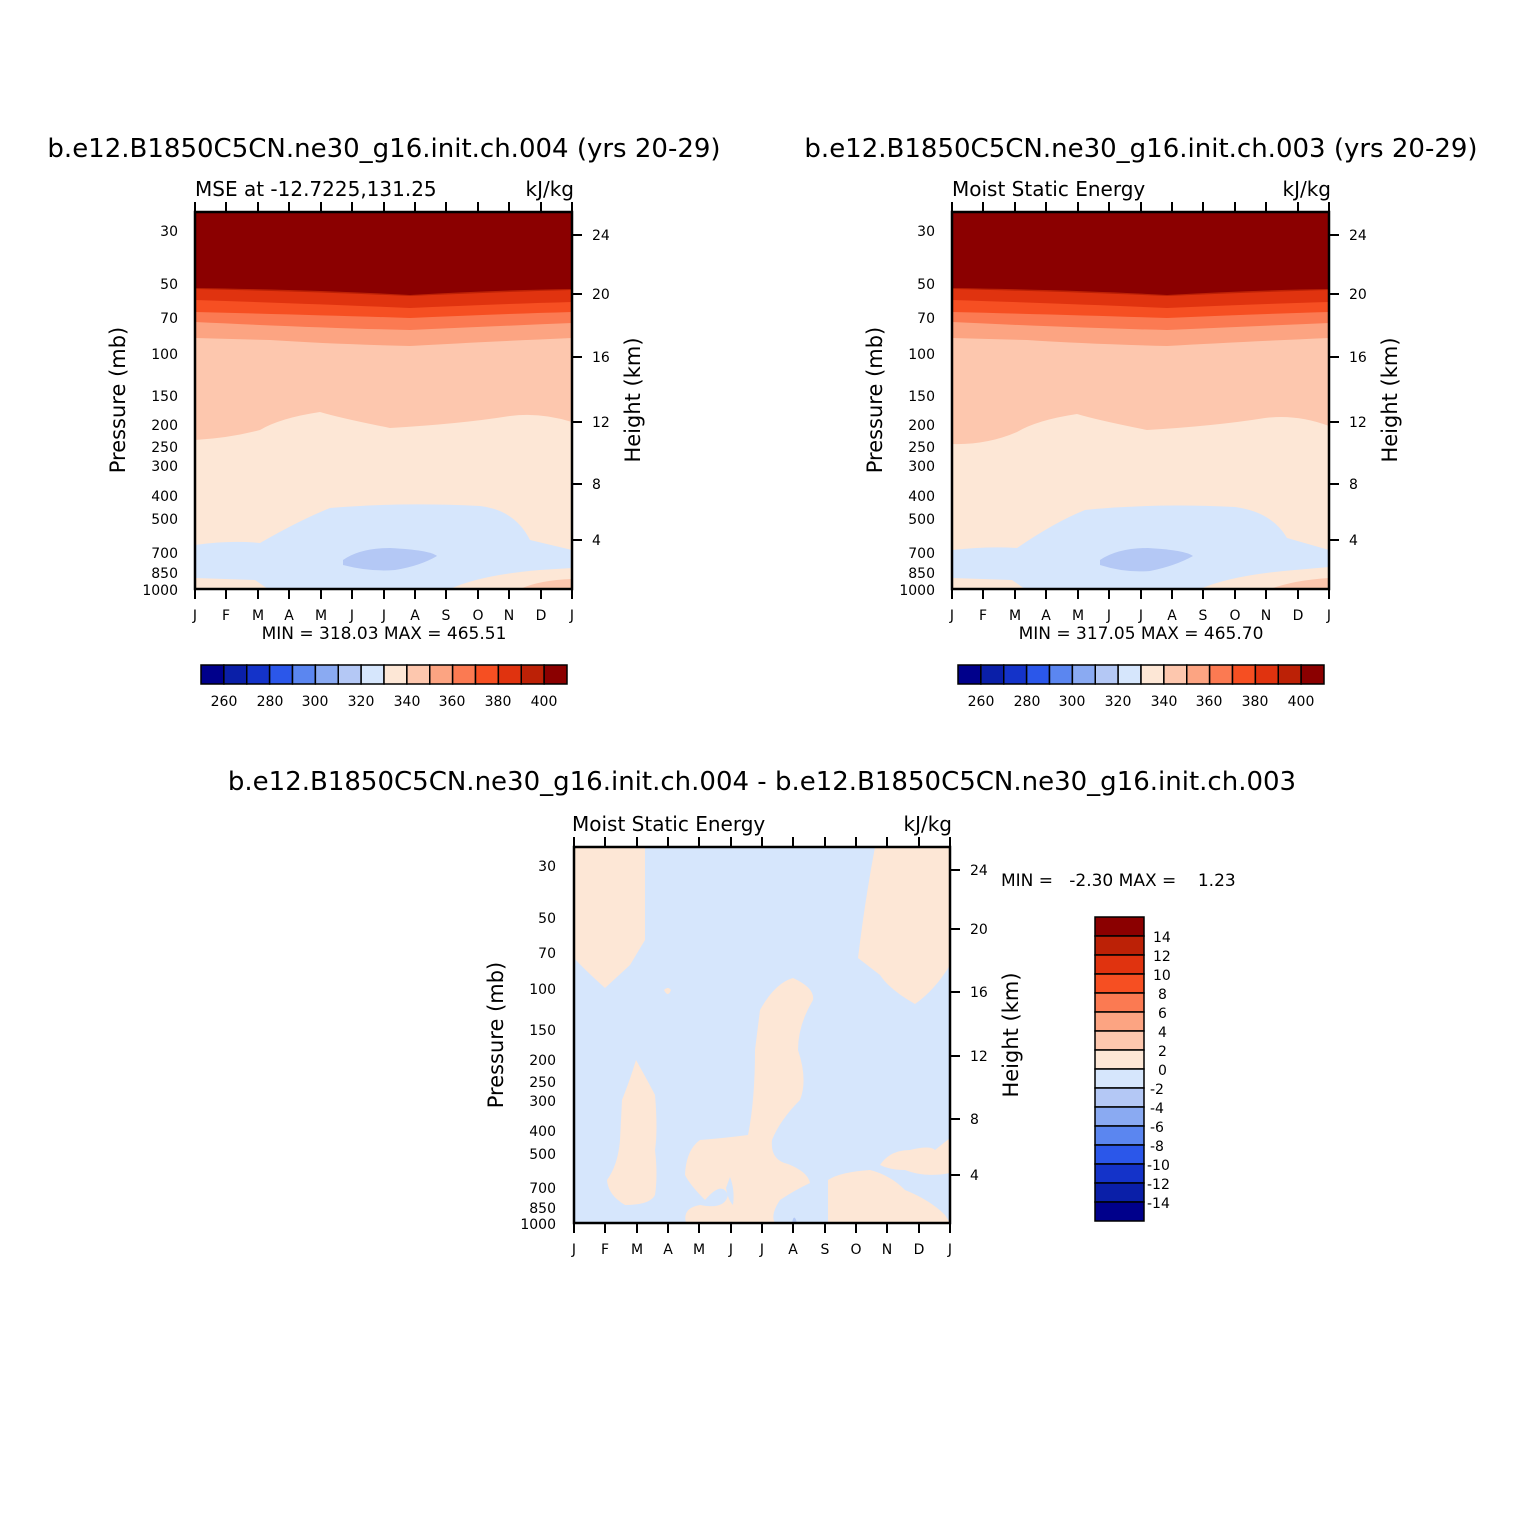  Describe the element at coordinates (1158, 1185) in the screenshot. I see `svg-text: -12` at that location.